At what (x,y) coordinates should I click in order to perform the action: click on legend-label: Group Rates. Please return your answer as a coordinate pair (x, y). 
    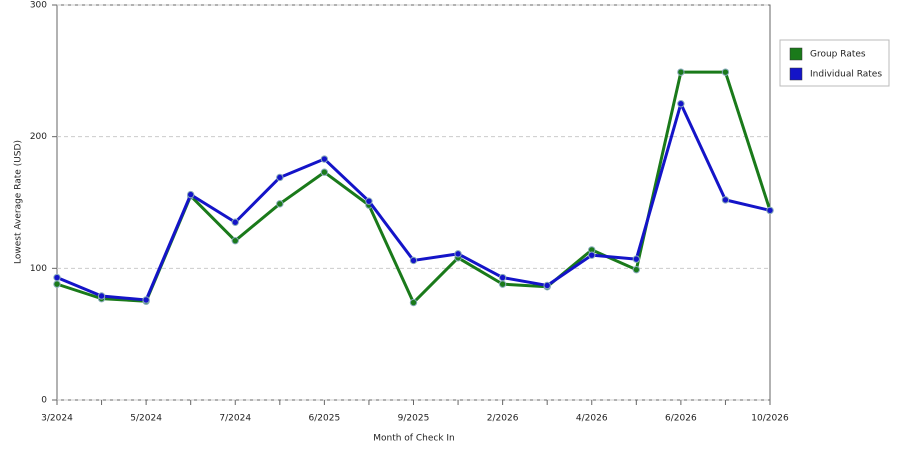
    Looking at the image, I should click on (838, 55).